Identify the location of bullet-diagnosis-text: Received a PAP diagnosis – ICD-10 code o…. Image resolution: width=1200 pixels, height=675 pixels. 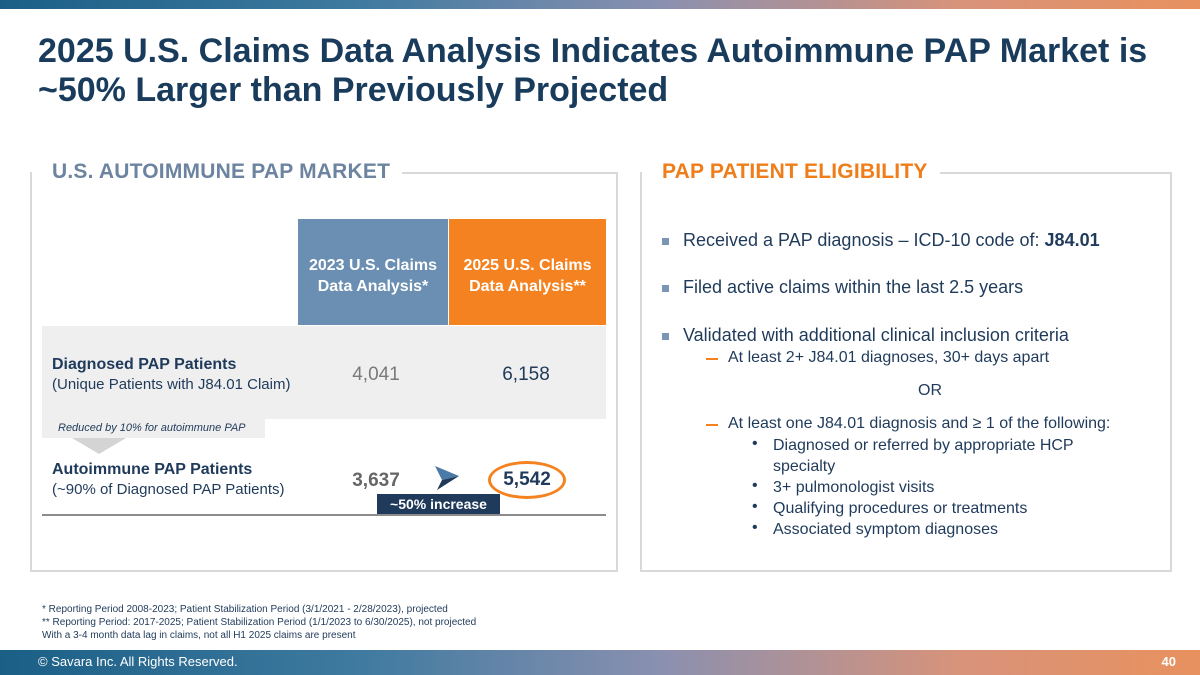
(864, 240).